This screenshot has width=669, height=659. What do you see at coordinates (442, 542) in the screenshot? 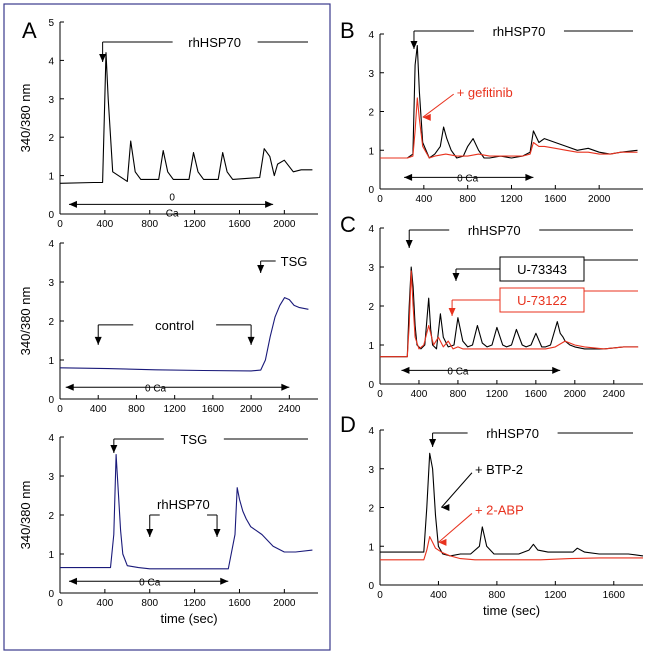
I see `abp2-arrowhead` at bounding box center [442, 542].